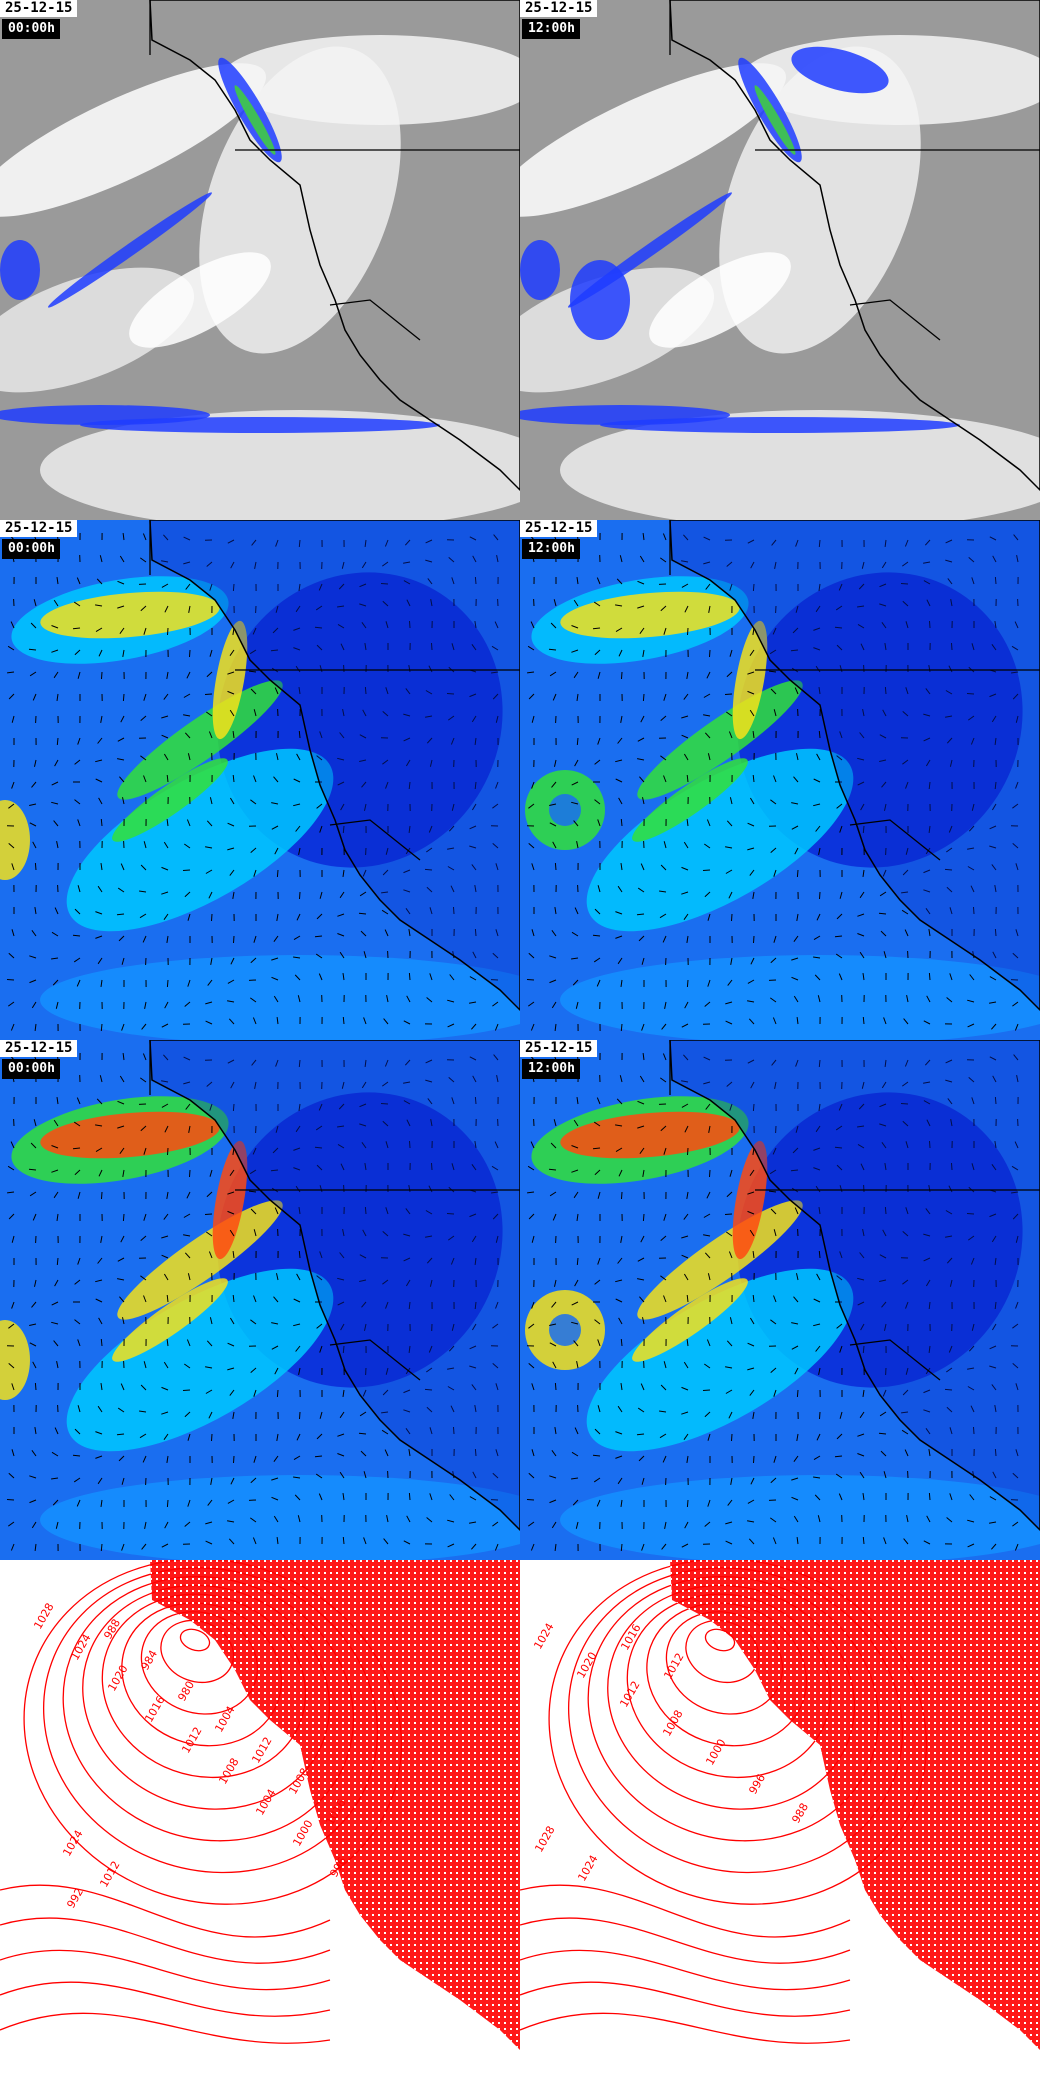 Image resolution: width=1040 pixels, height=2080 pixels. I want to click on map-panel-wind: 25-12-15 12:00h, so click(780, 780).